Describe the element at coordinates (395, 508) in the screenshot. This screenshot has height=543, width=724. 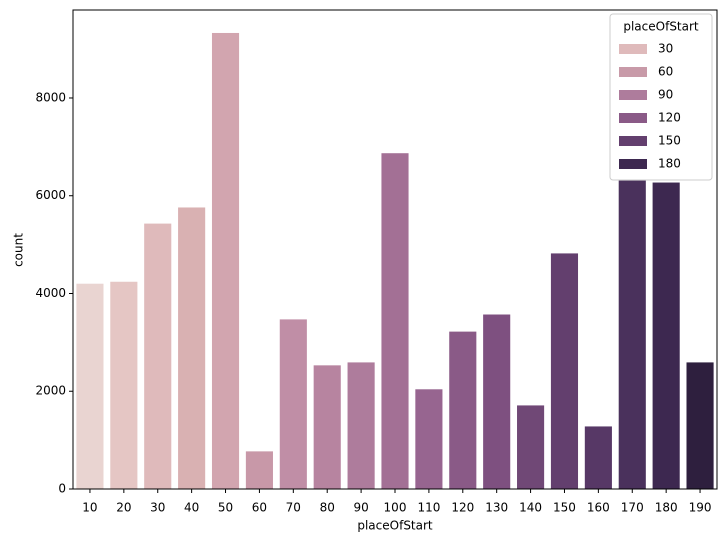
I see `x-tick-label: 100` at that location.